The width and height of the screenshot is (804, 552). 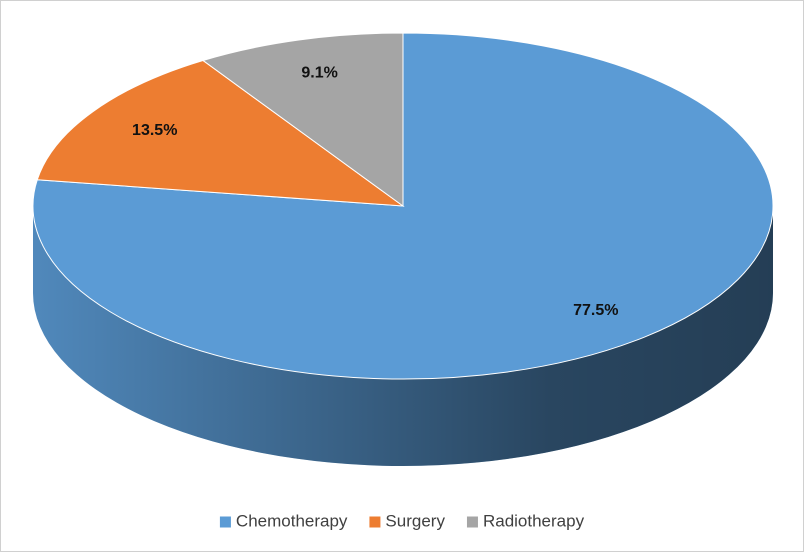 What do you see at coordinates (534, 520) in the screenshot?
I see `legend-label: Radiotherapy` at bounding box center [534, 520].